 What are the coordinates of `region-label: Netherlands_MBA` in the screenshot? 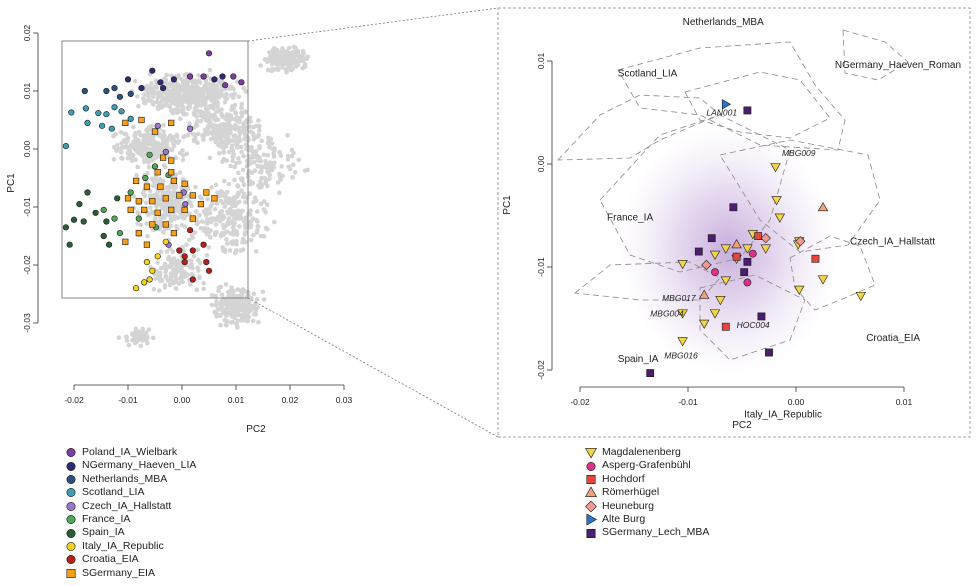 It's located at (723, 22).